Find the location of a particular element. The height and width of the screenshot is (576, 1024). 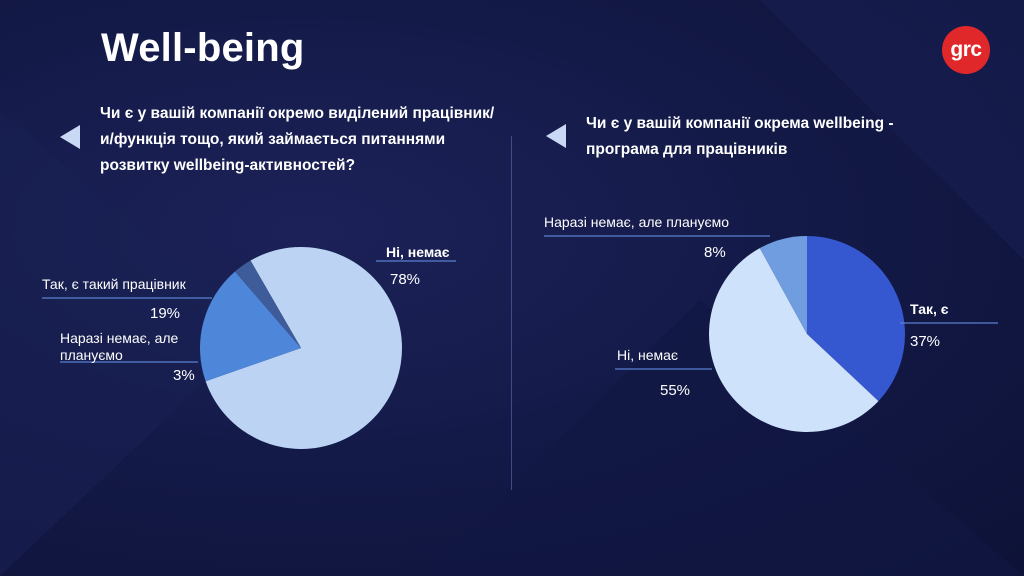

panel-divider is located at coordinates (511, 313).